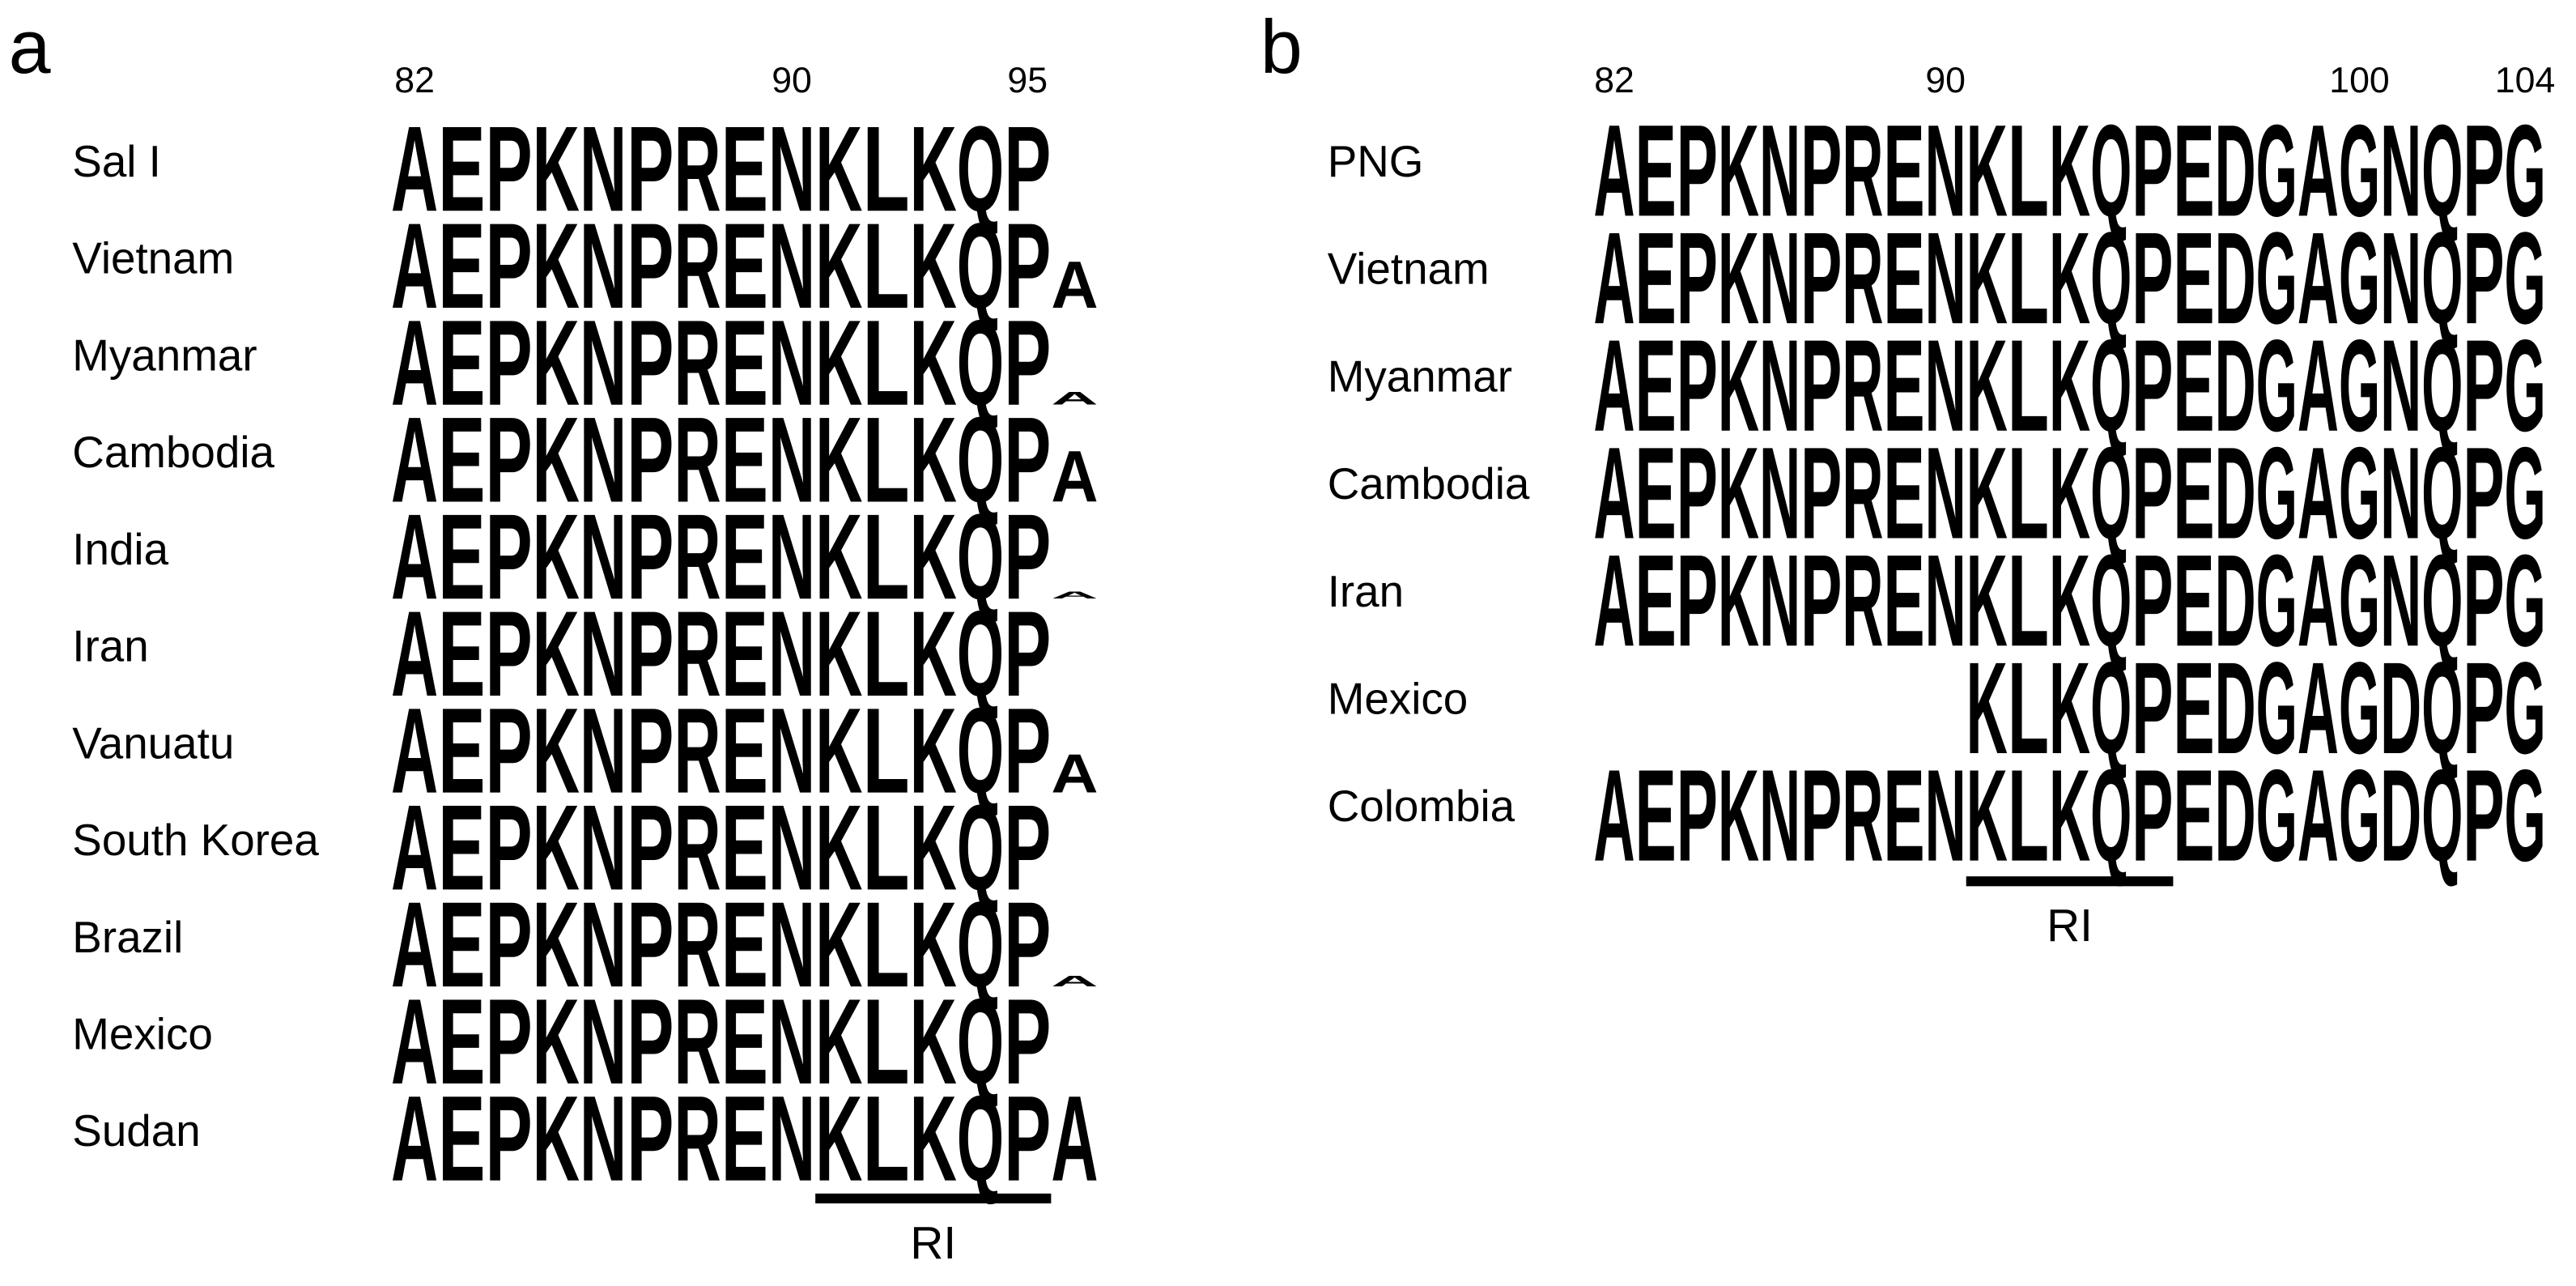 The height and width of the screenshot is (1286, 2576). Describe the element at coordinates (1366, 591) in the screenshot. I see `row-label: Iran` at that location.